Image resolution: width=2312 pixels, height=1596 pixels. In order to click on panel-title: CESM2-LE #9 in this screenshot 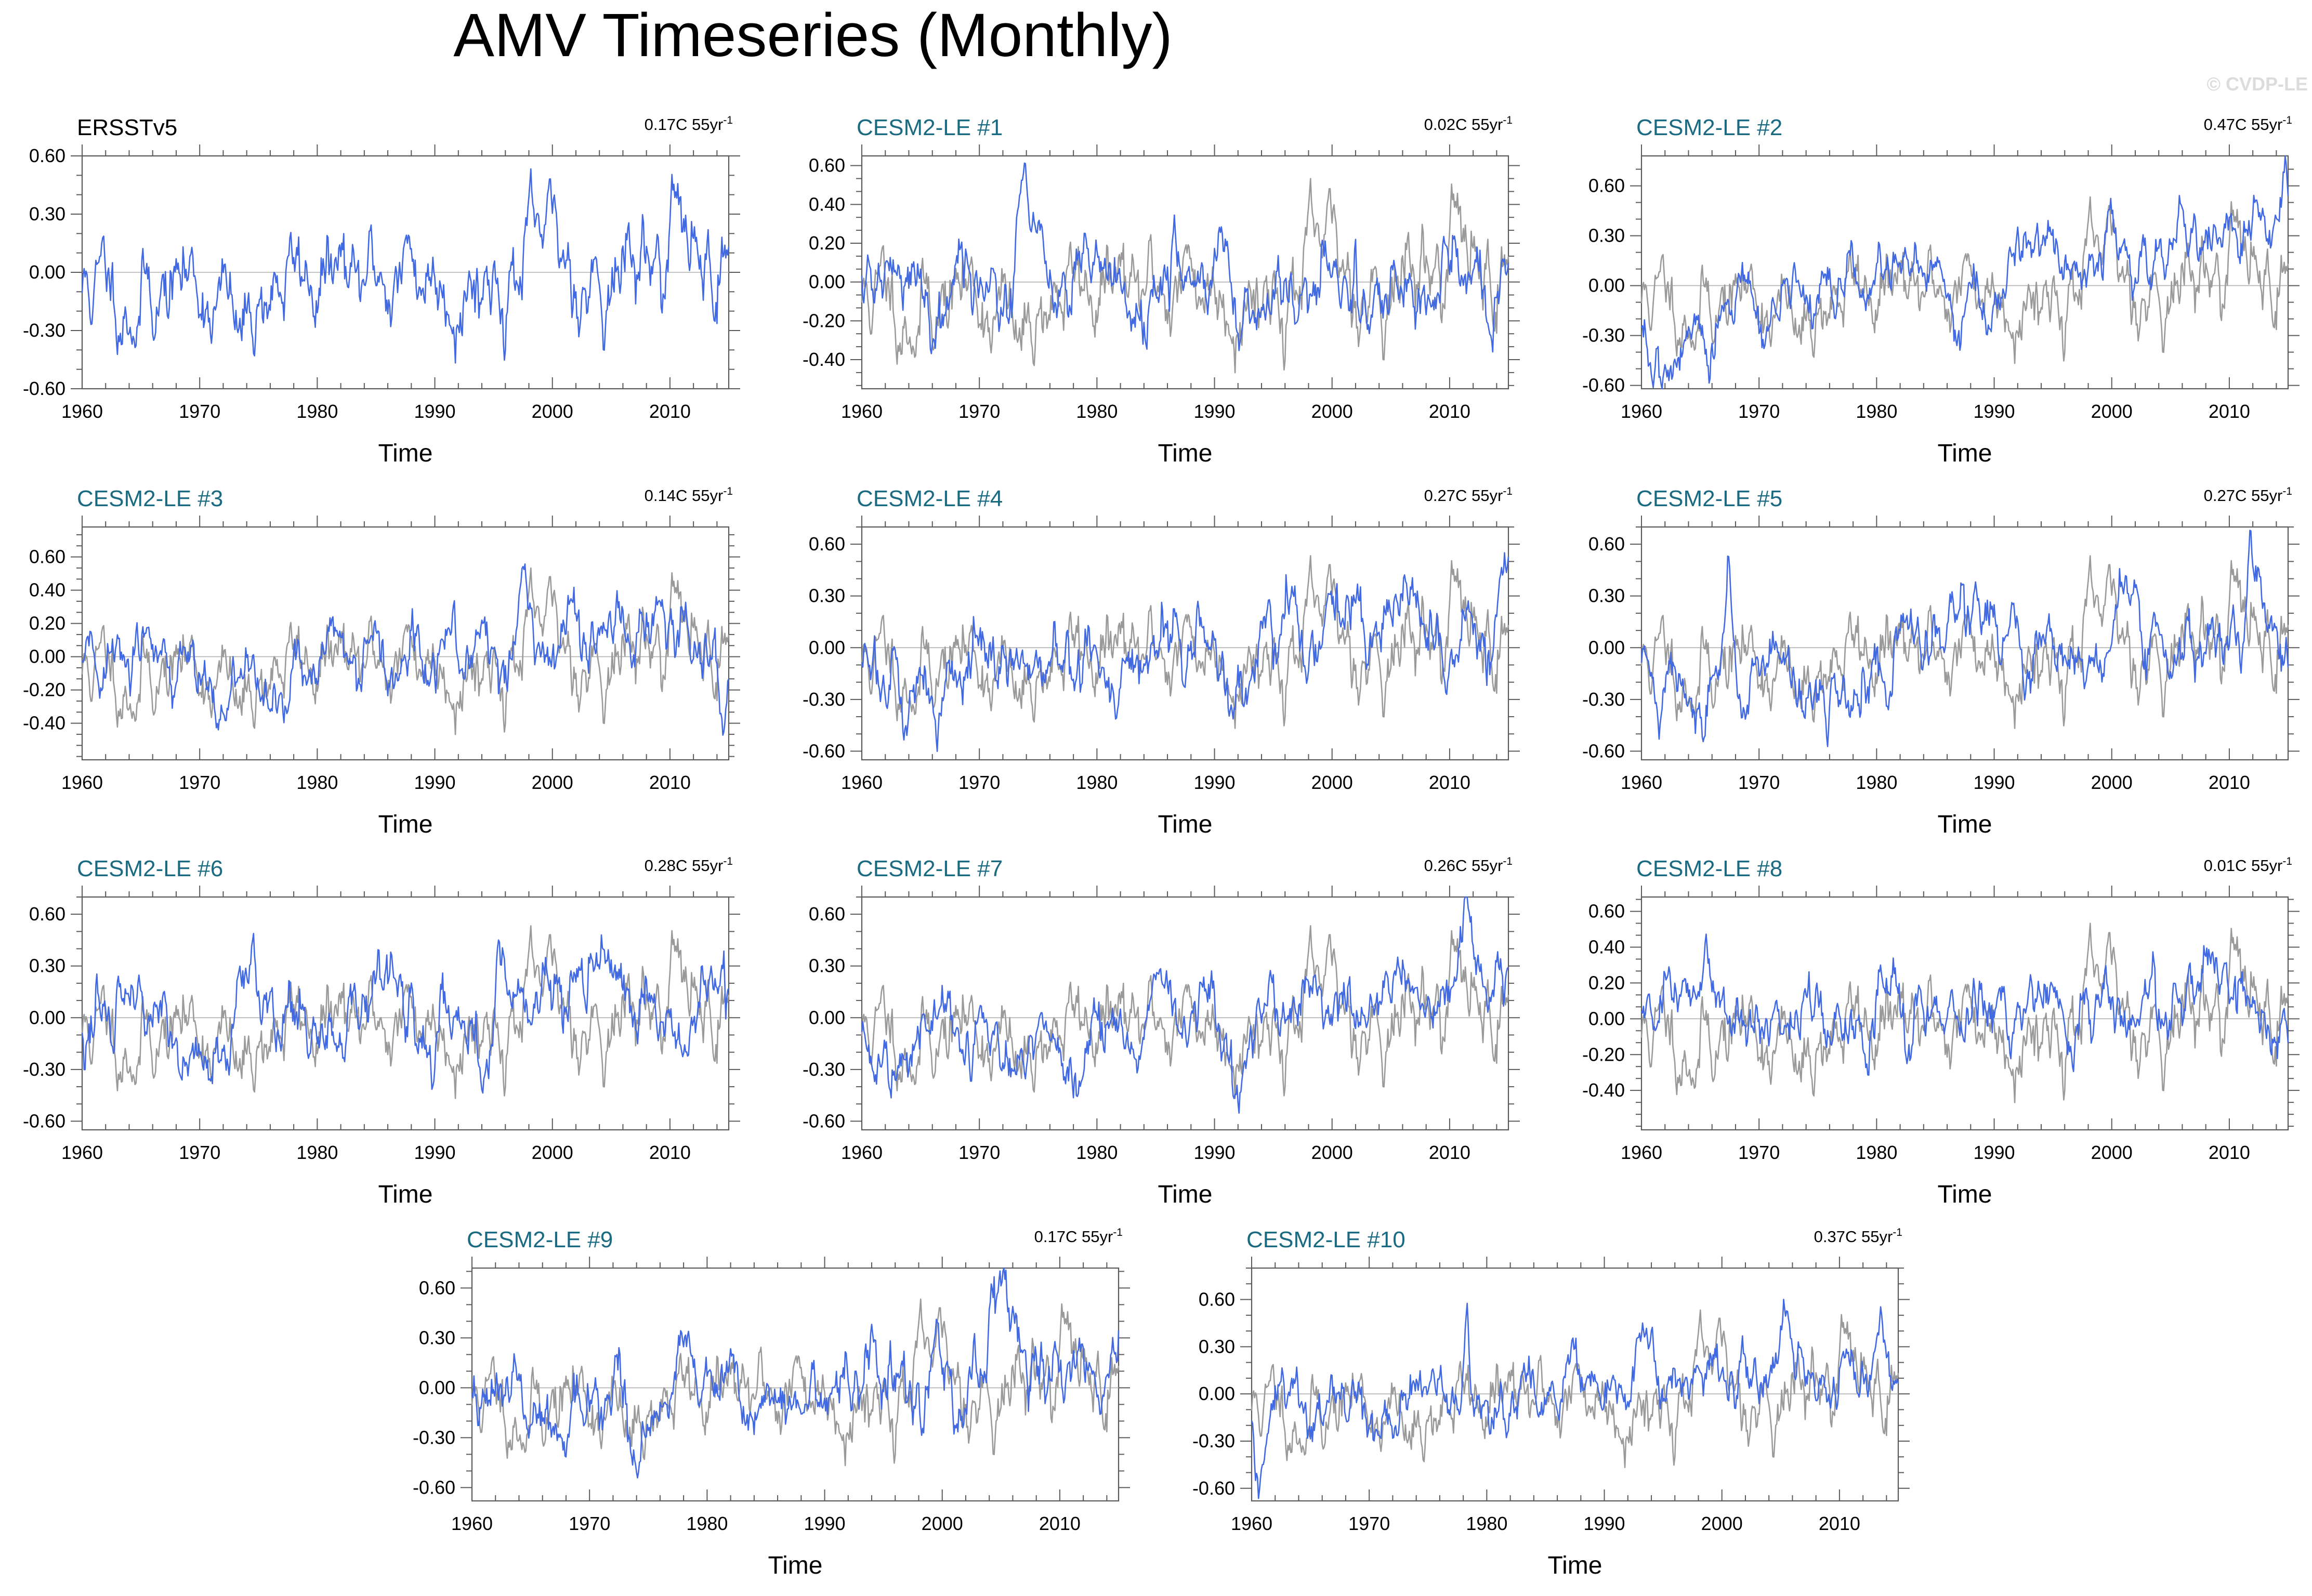, I will do `click(540, 1240)`.